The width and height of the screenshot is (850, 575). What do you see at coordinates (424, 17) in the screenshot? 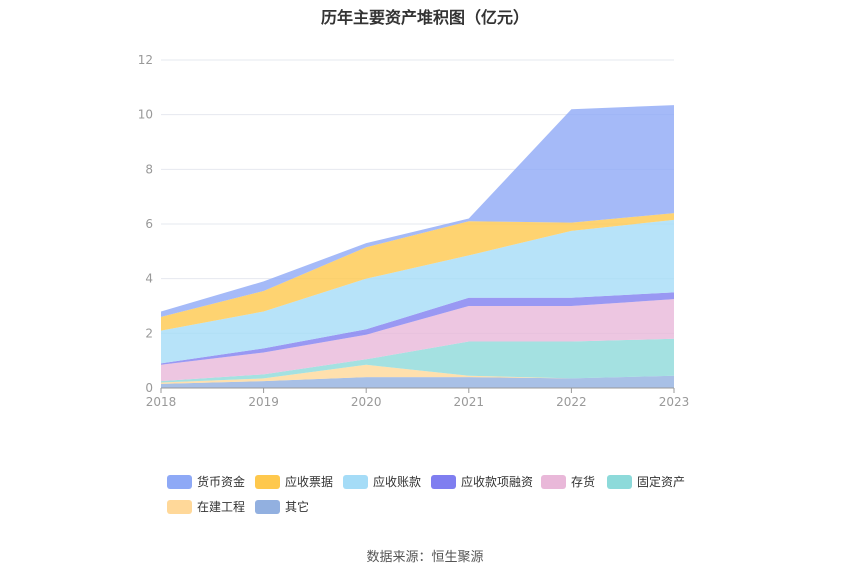
I see `chart-title: 历年主要资产堆积图（亿元）` at bounding box center [424, 17].